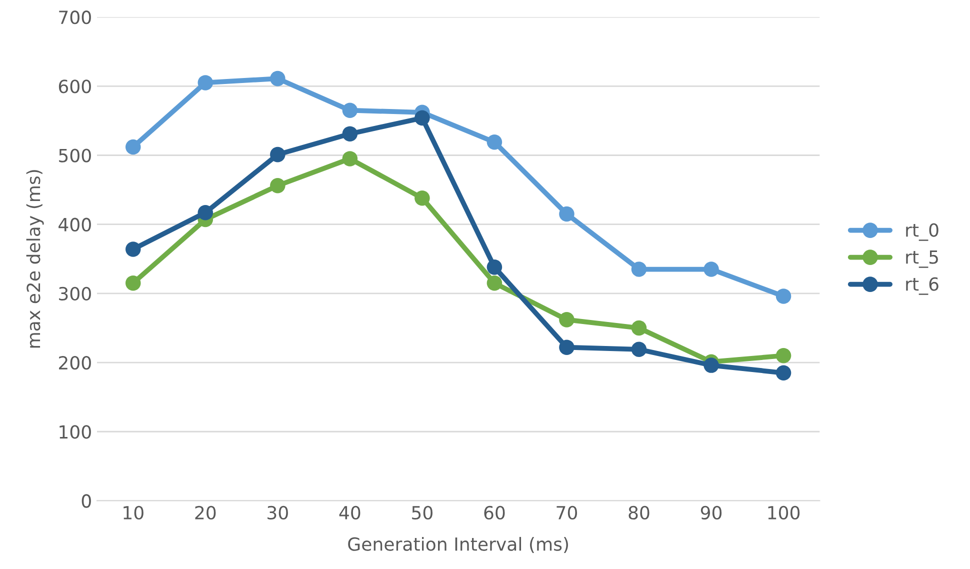 This screenshot has height=569, width=970. What do you see at coordinates (922, 259) in the screenshot?
I see `legend-label: rt_5` at bounding box center [922, 259].